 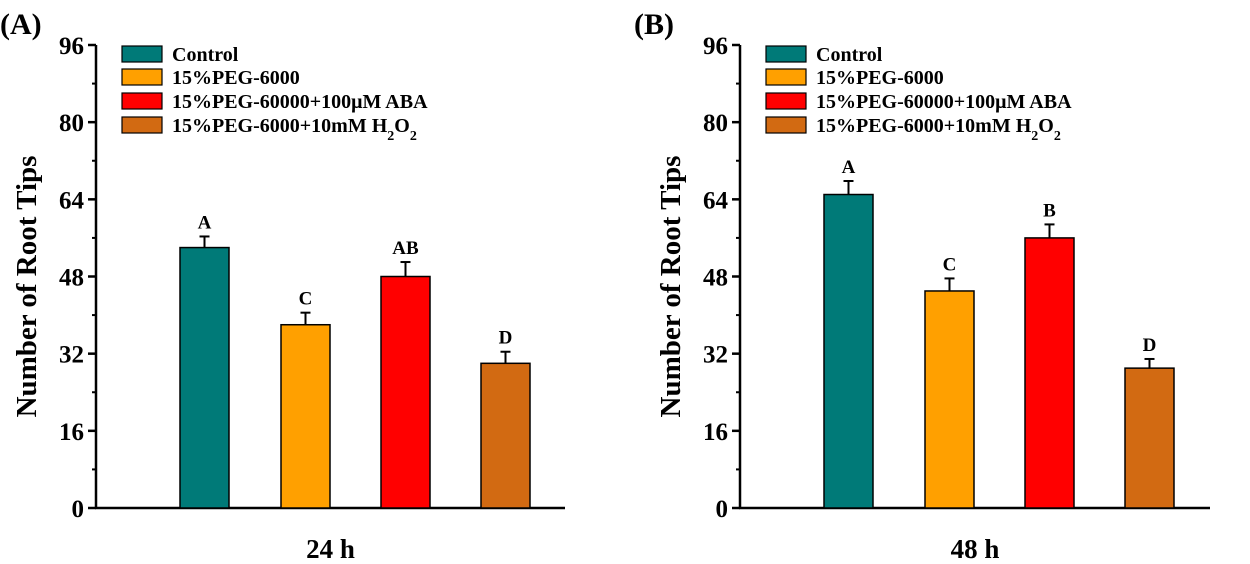 I want to click on x-axis-title: 24 h, so click(x=330, y=549).